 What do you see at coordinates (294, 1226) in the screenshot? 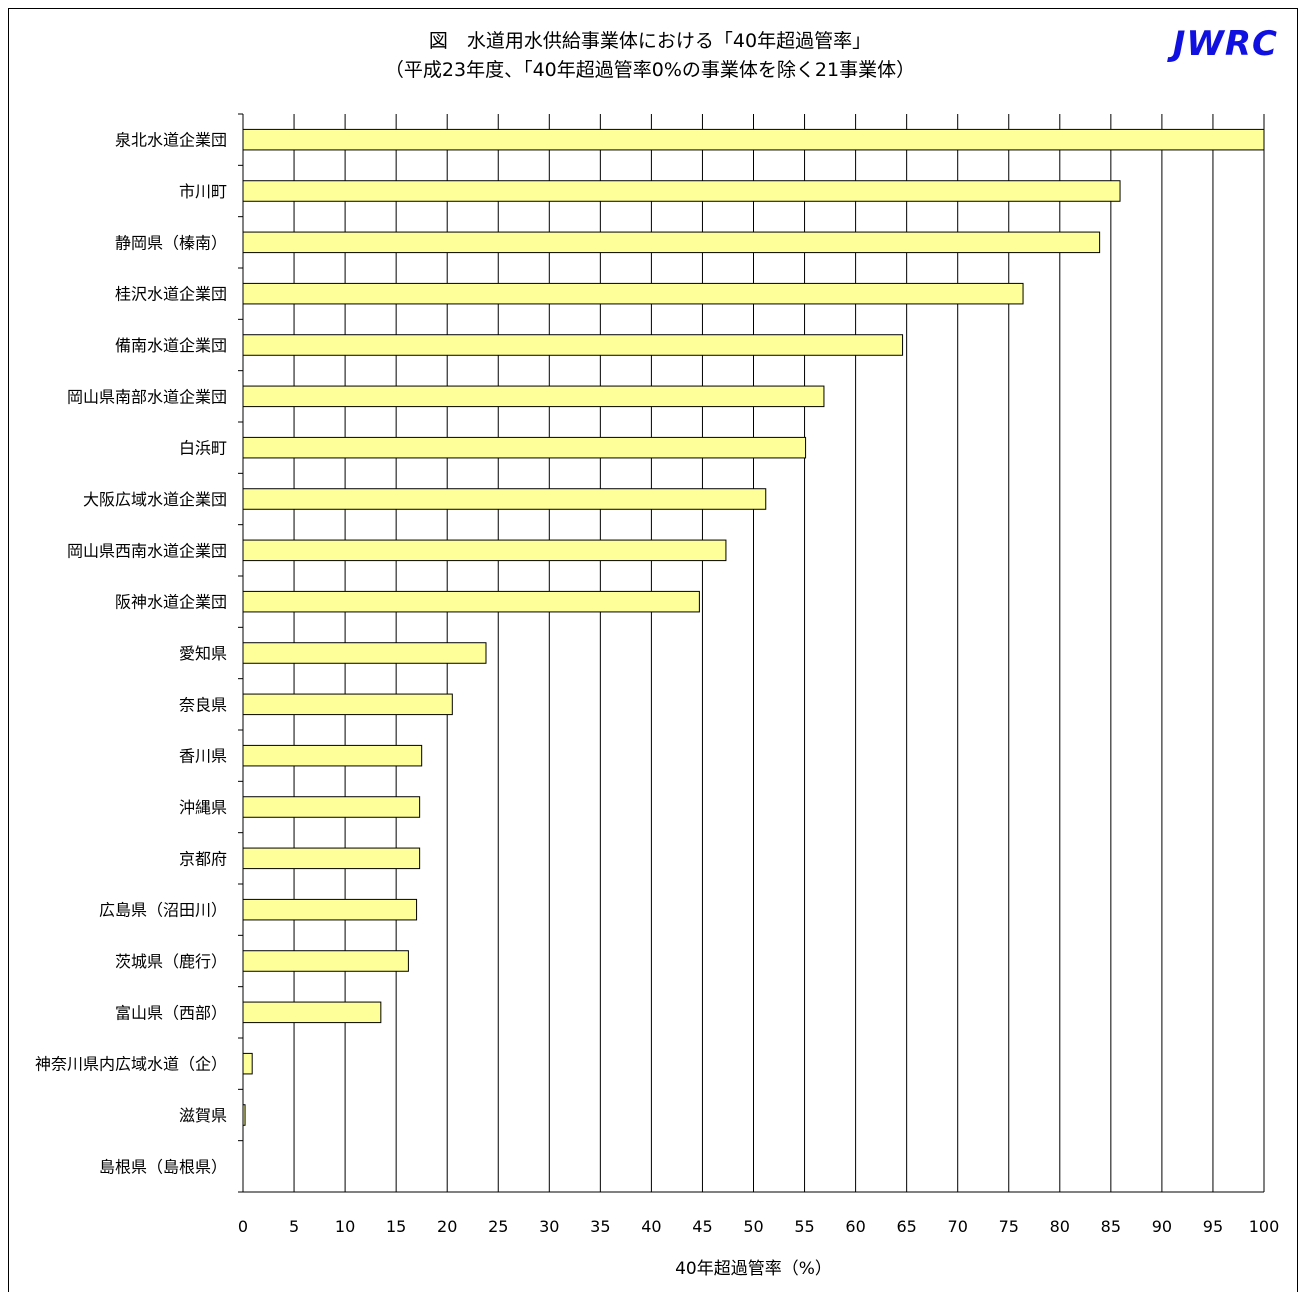
I see `x-tick-label-5: 5` at bounding box center [294, 1226].